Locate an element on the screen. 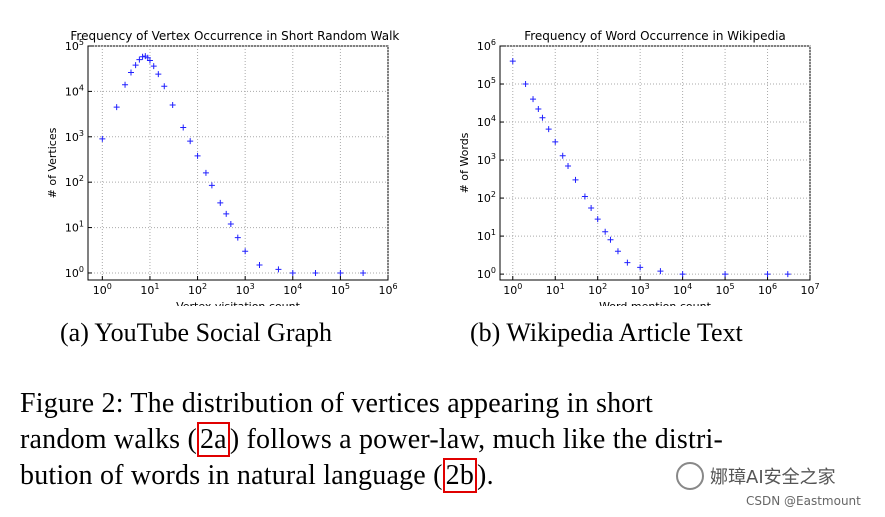  caption-a: (a) YouTube Social Graph is located at coordinates (196, 332).